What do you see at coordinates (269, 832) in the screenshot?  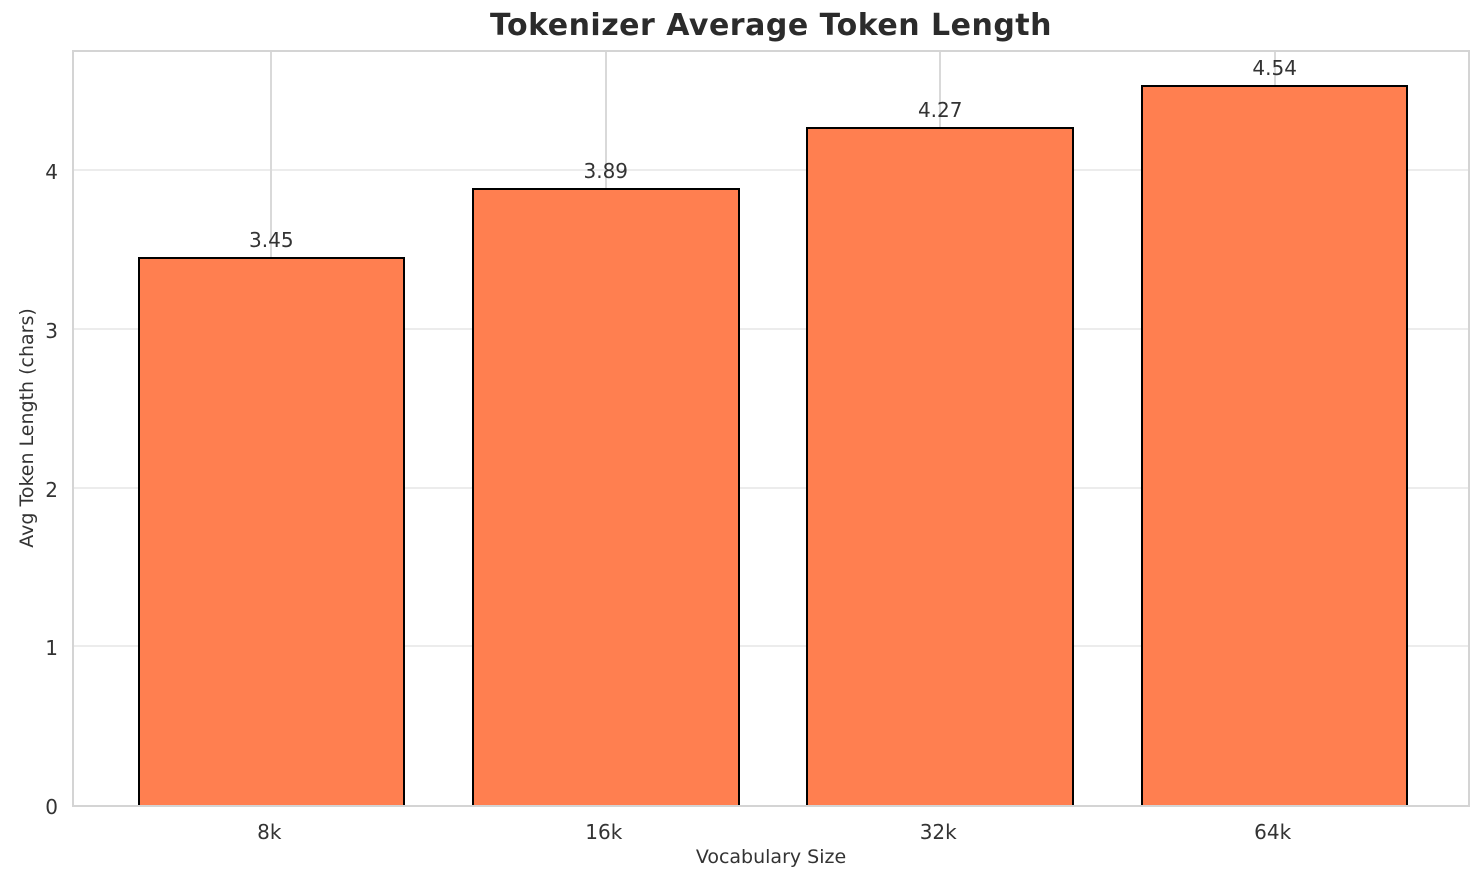 I see `x-tick-label: 8k` at bounding box center [269, 832].